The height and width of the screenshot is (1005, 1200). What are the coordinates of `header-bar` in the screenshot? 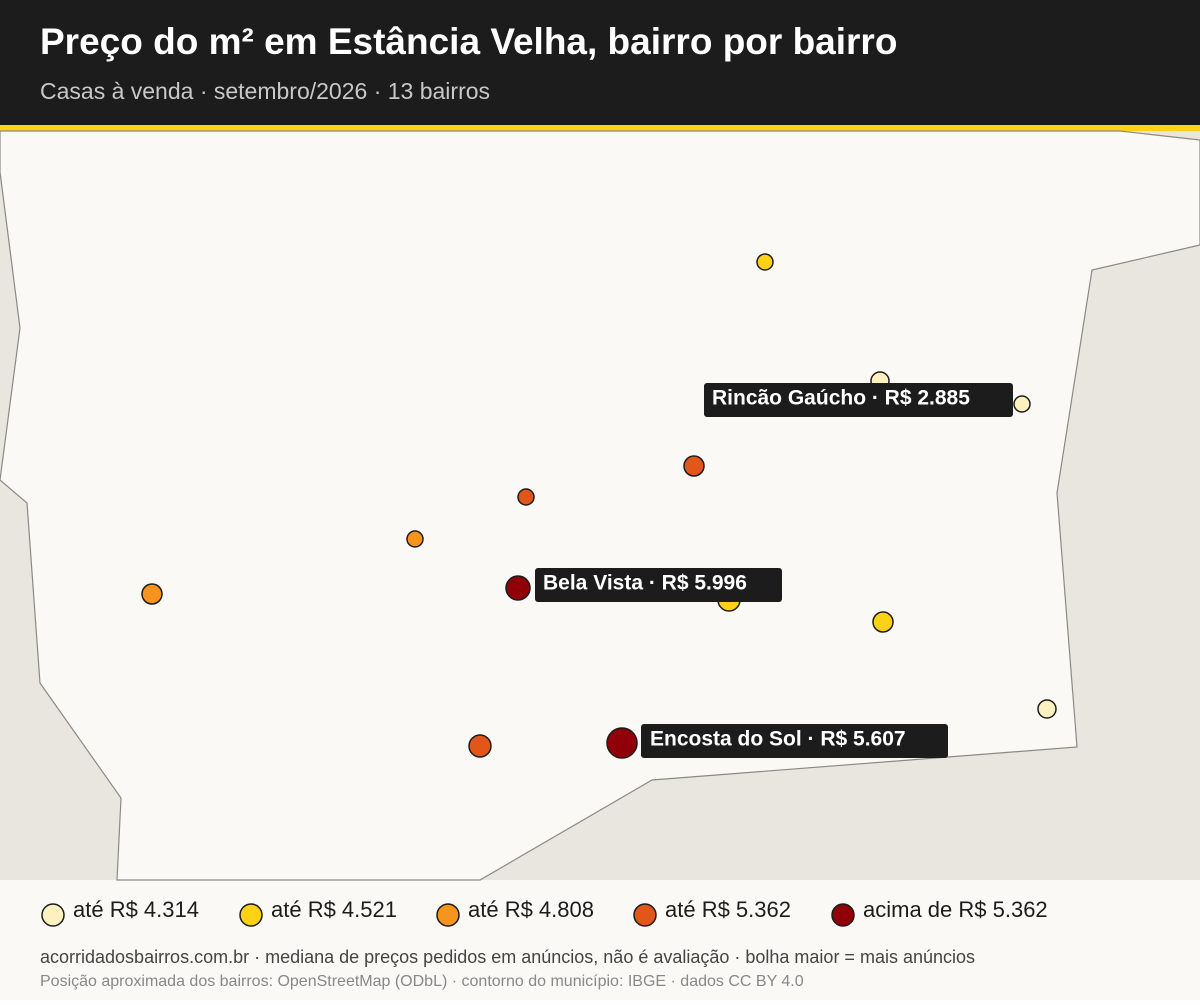 It's located at (600, 62).